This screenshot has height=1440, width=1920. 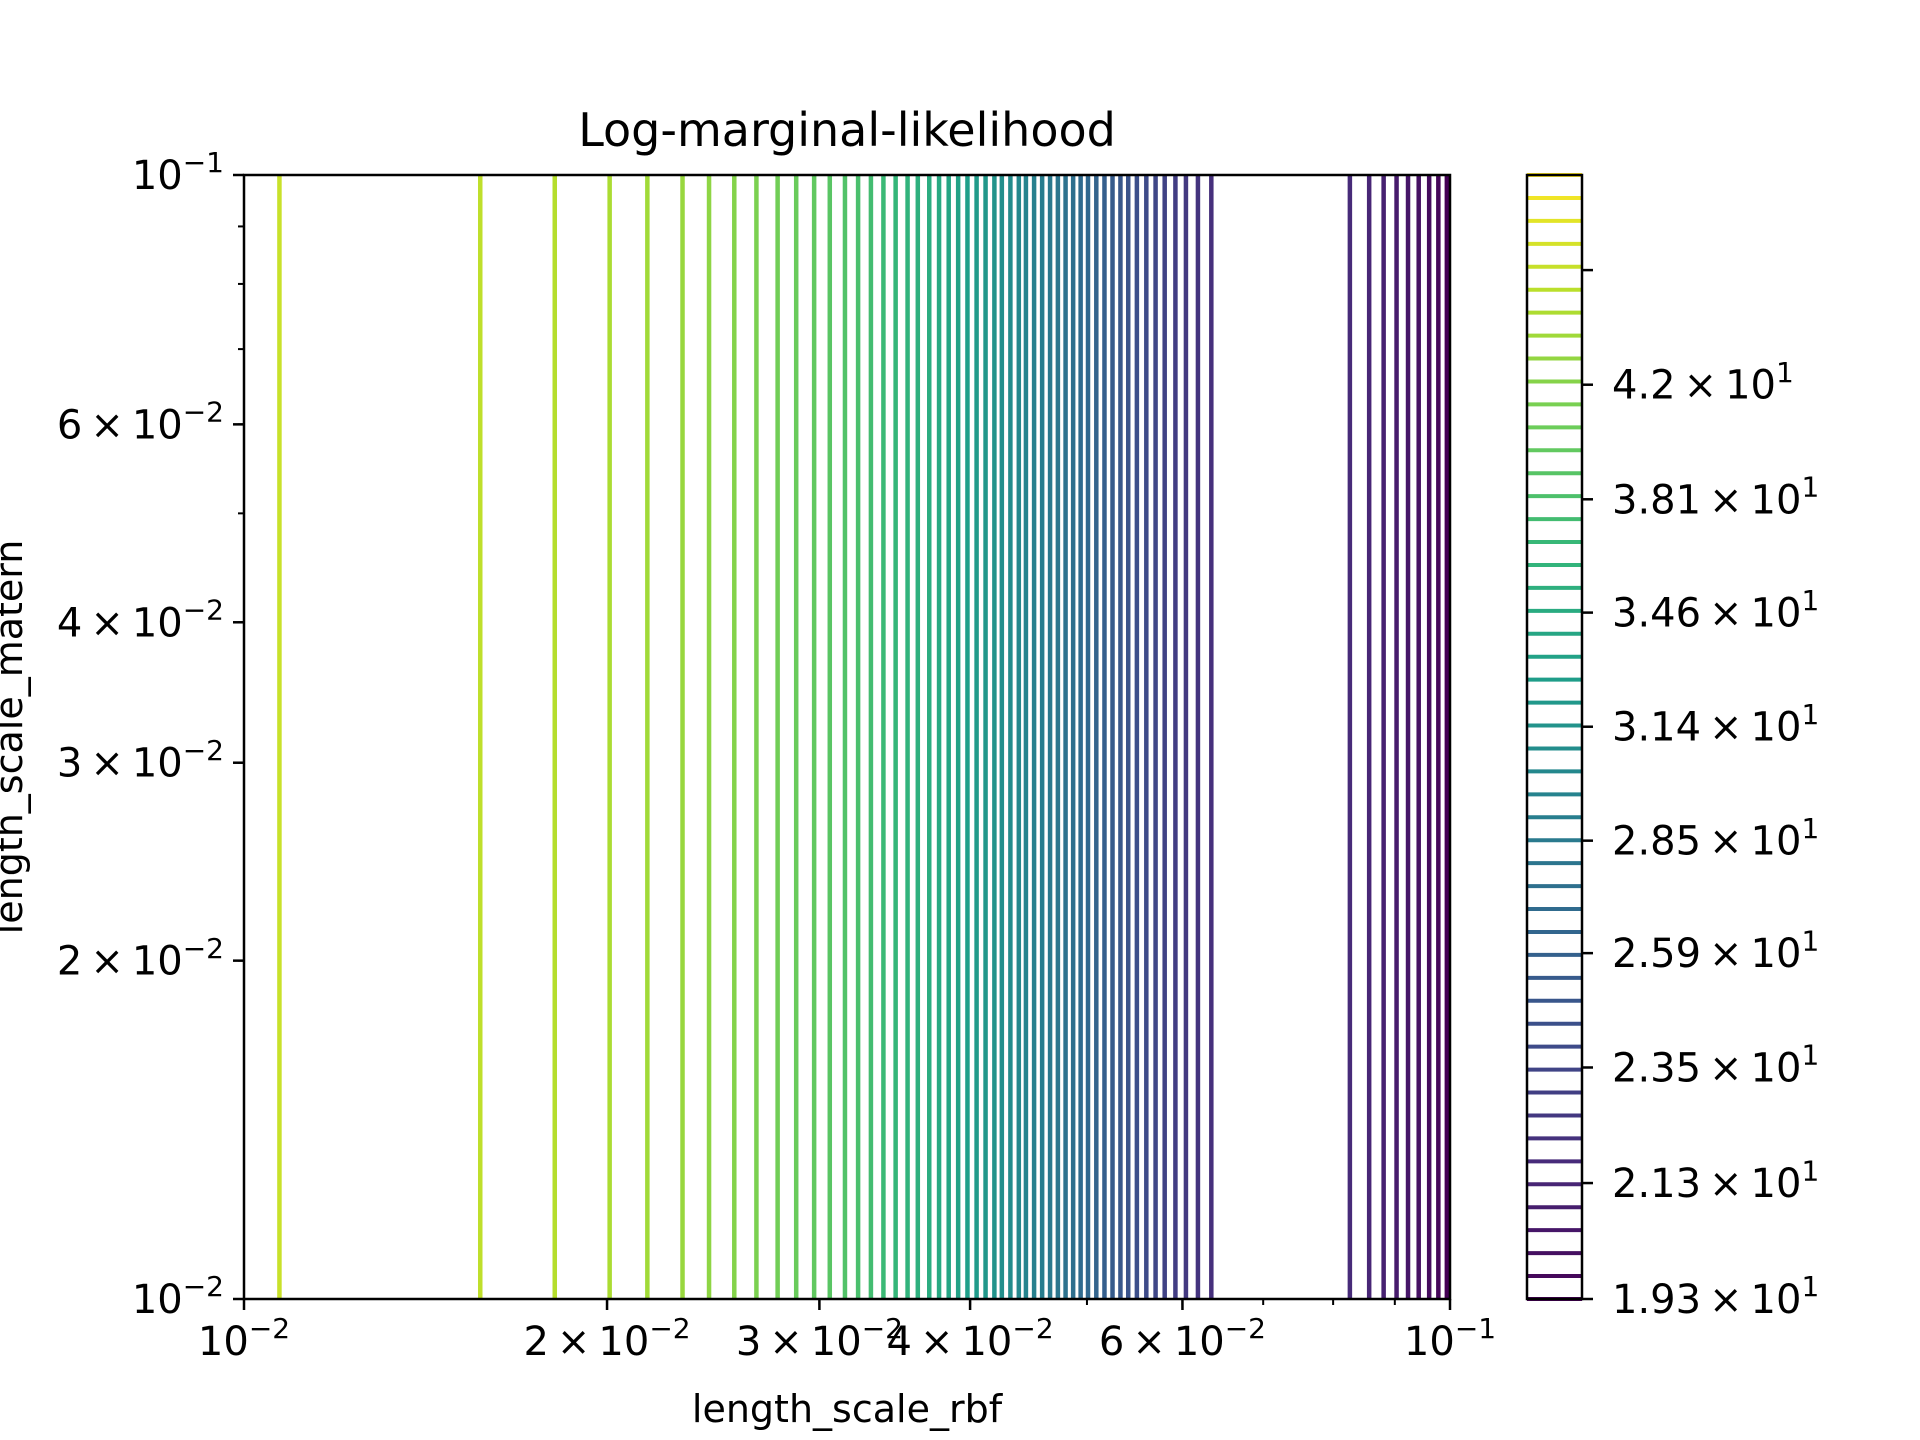 What do you see at coordinates (140, 760) in the screenshot?
I see `y-tick-label: 3 × 10⁻²` at bounding box center [140, 760].